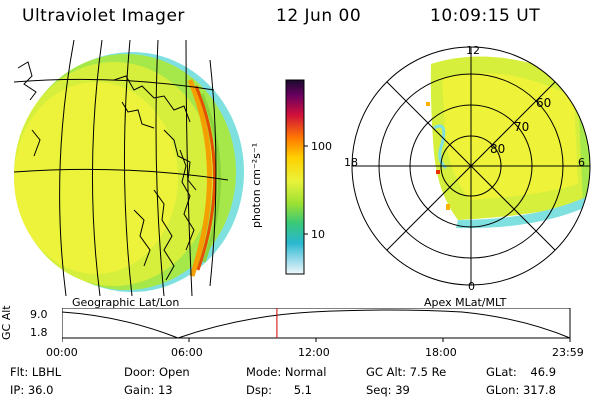 The height and width of the screenshot is (400, 600). I want to click on gain-status: Gain: 13, so click(148, 390).